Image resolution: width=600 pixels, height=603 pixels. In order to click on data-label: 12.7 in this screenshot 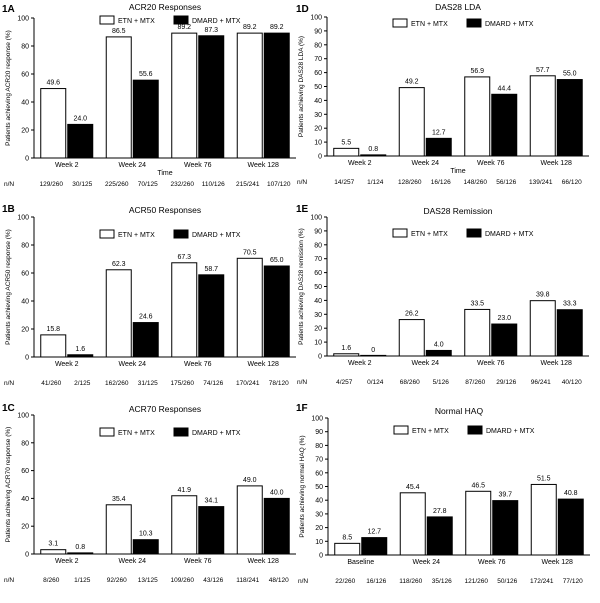, I will do `click(374, 532)`.